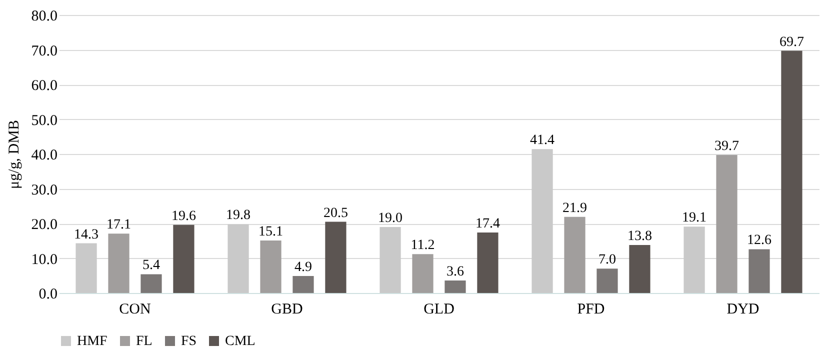 This screenshot has width=829, height=353. I want to click on y-axis-title: μg/g, DMB, so click(14, 154).